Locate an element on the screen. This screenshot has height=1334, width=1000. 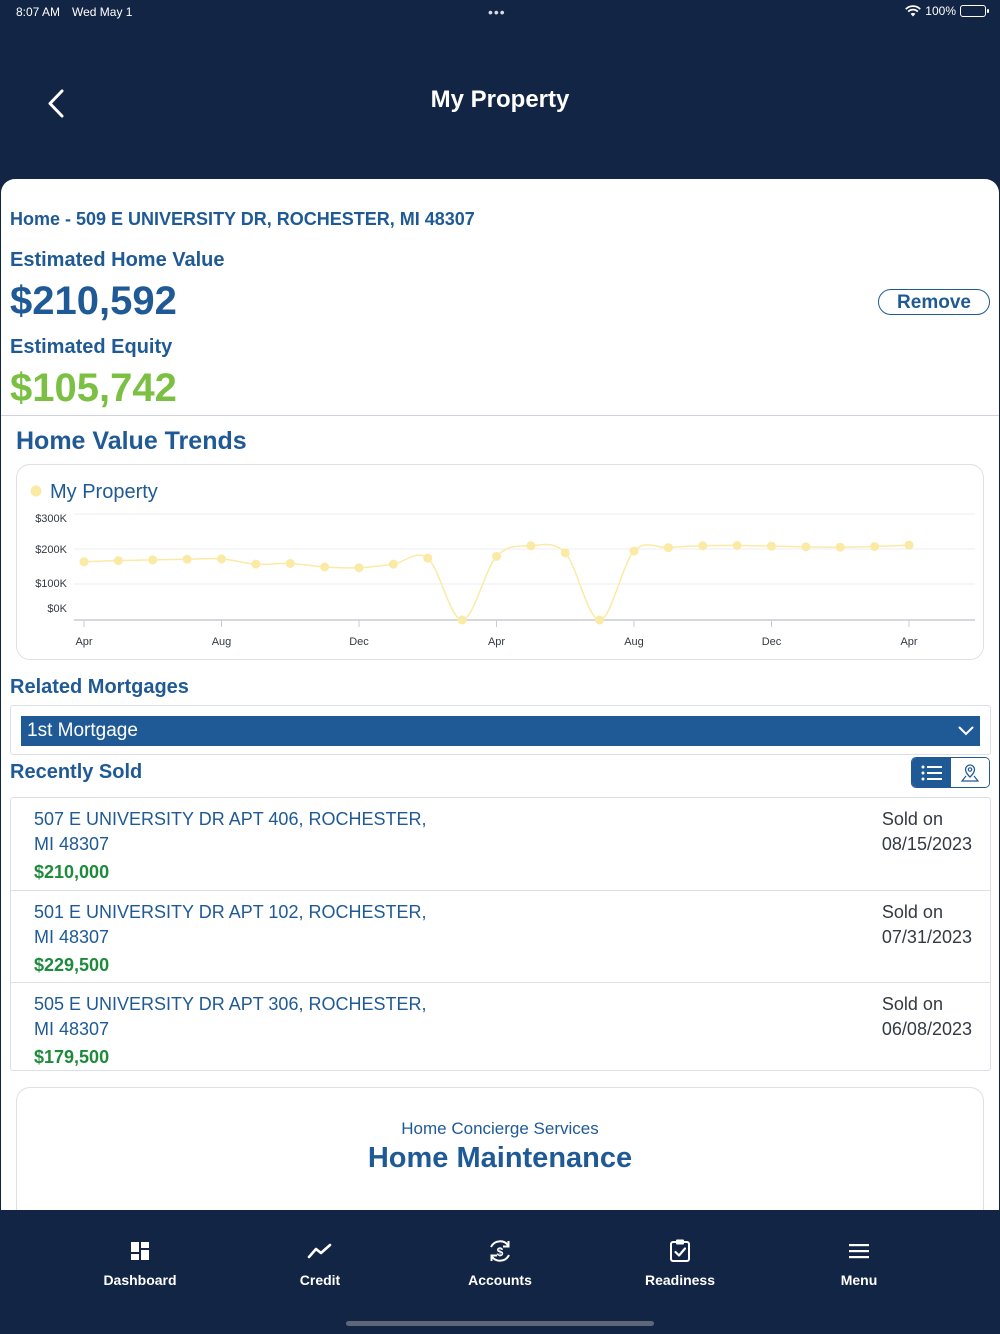
hamburger-icon is located at coordinates (859, 1251).